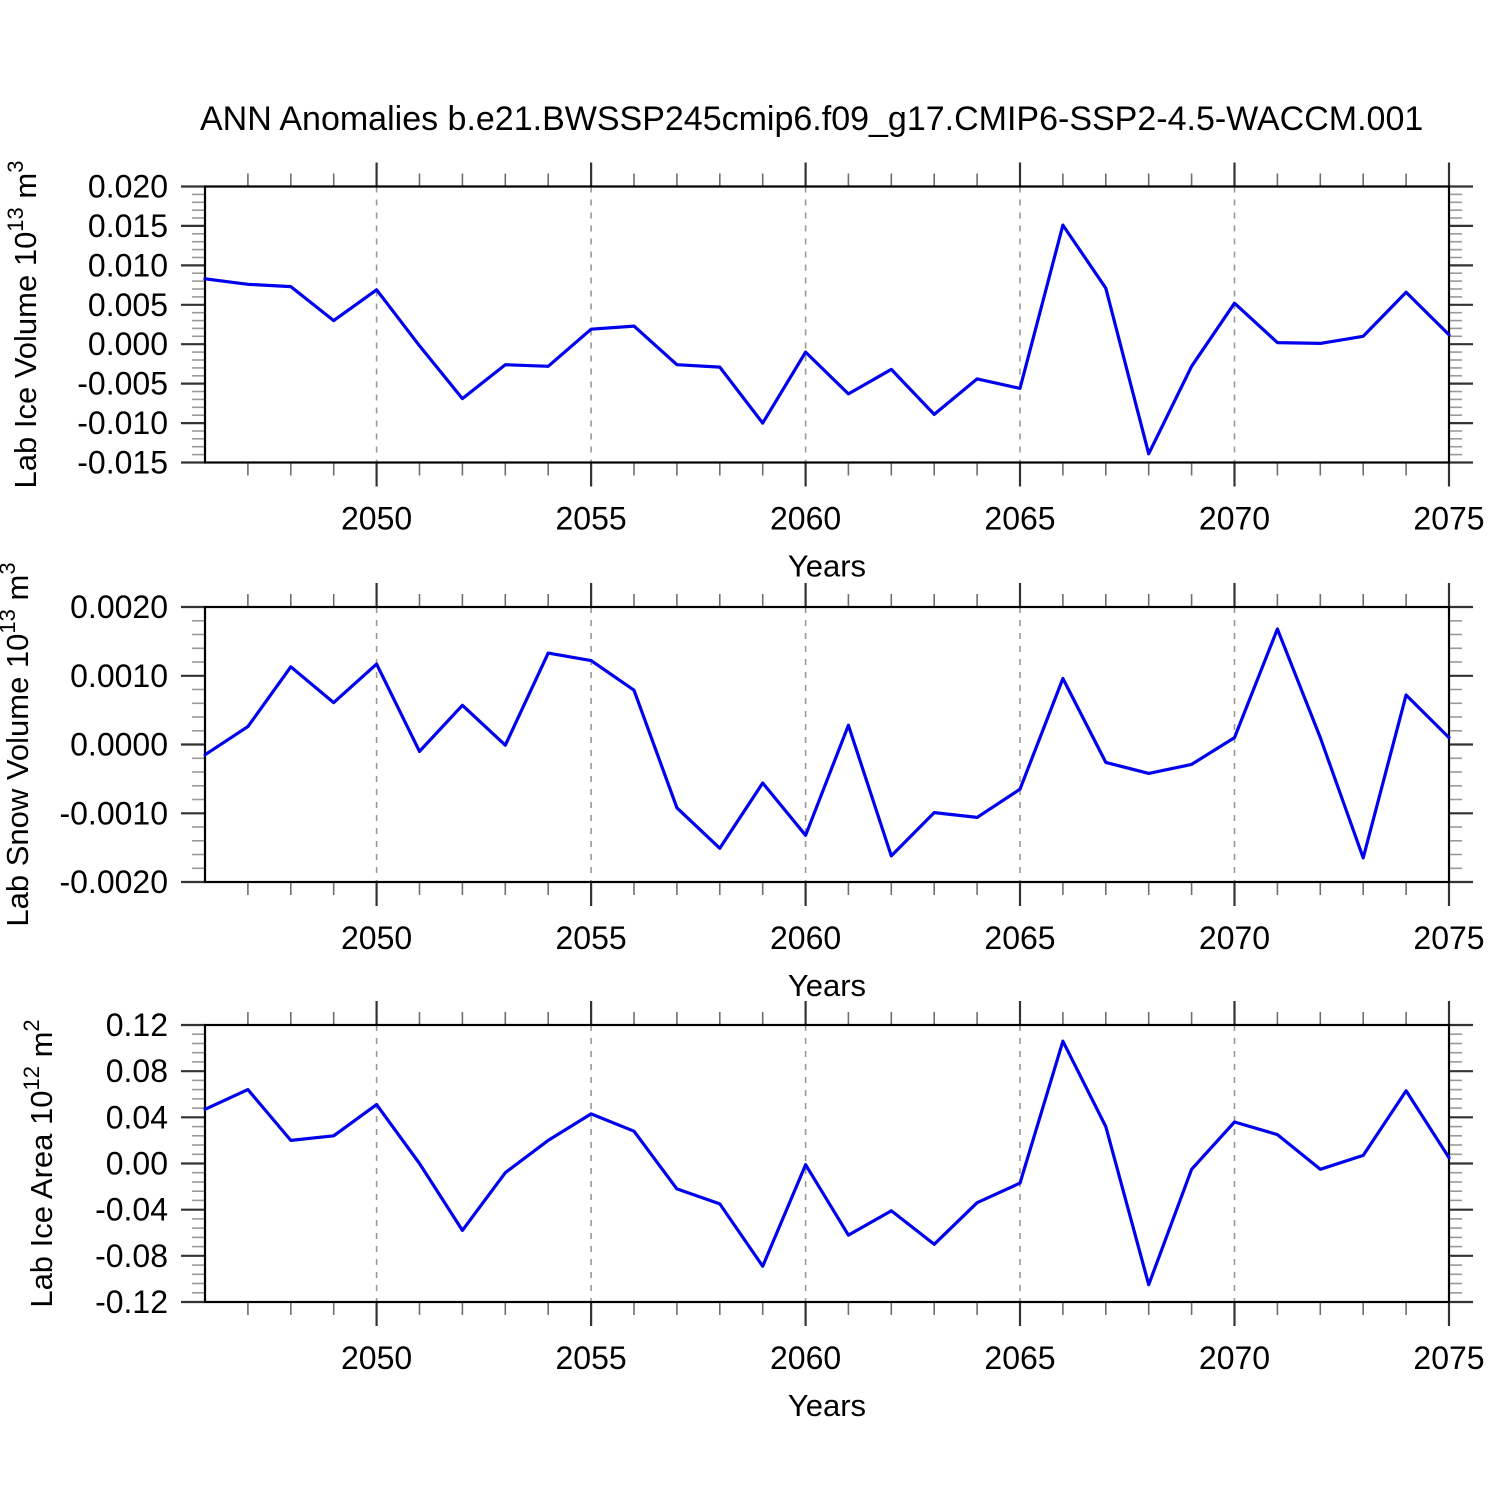 Image resolution: width=1500 pixels, height=1500 pixels. Describe the element at coordinates (113, 813) in the screenshot. I see `y-tick-label: -0.0010` at that location.